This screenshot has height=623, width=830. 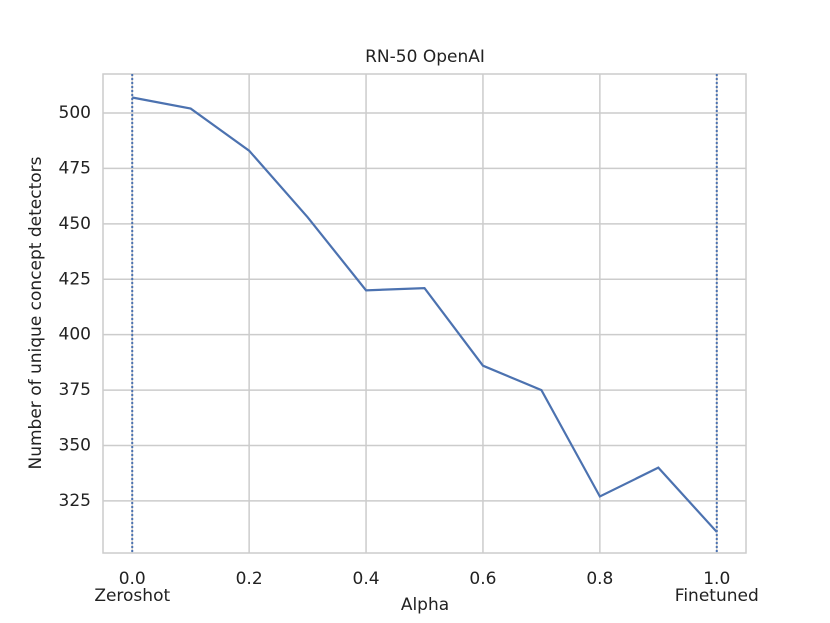 I want to click on x-tick-label: 0.6, so click(x=482, y=579).